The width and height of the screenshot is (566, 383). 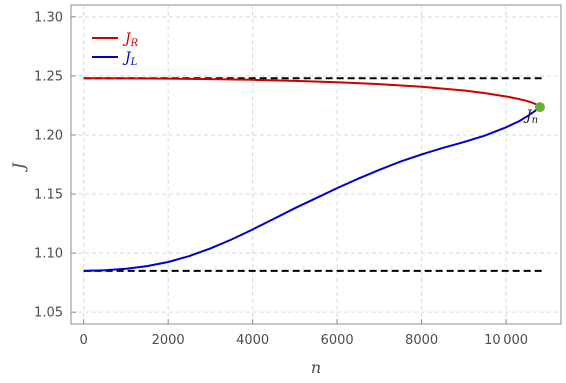 I want to click on x-tick-label: 6000, so click(x=337, y=340).